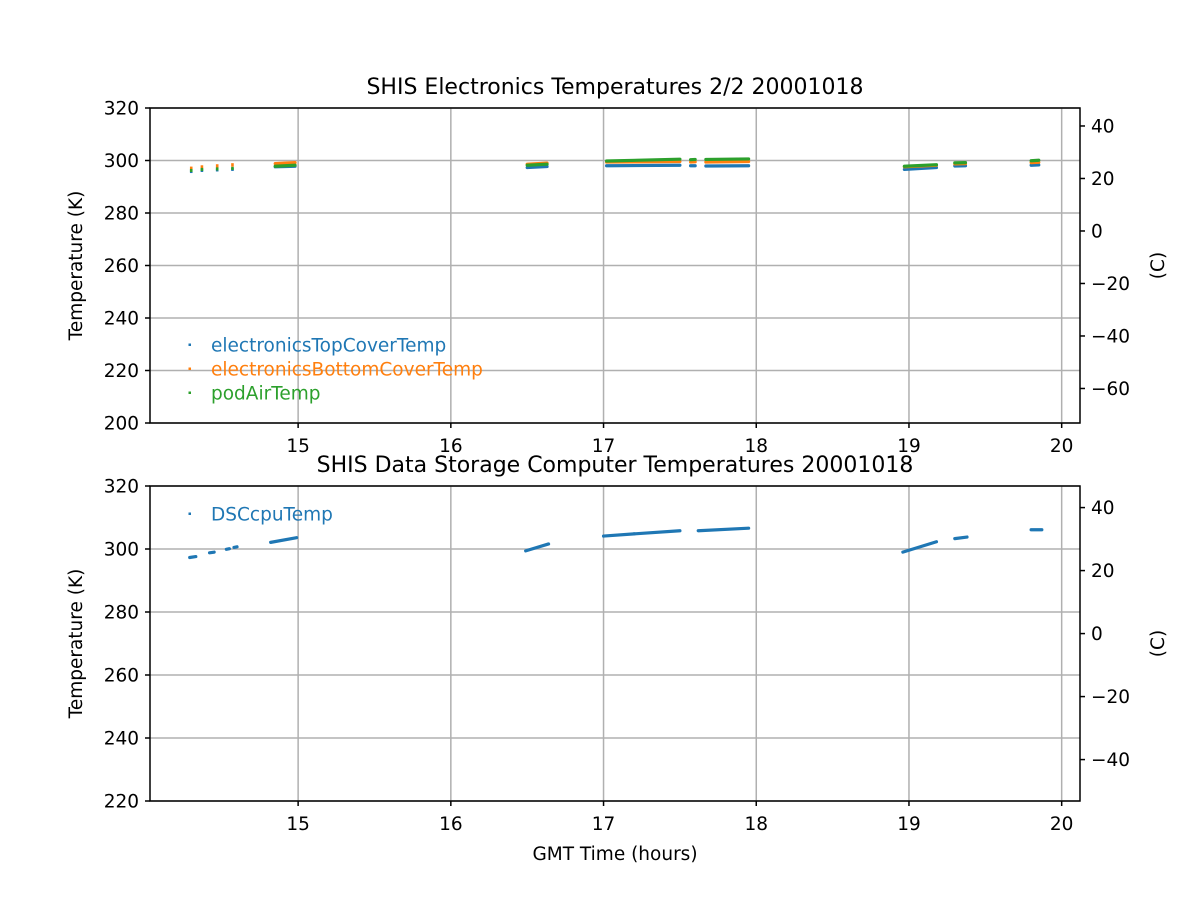  I want to click on legend: DSCcpuTemp, so click(260, 515).